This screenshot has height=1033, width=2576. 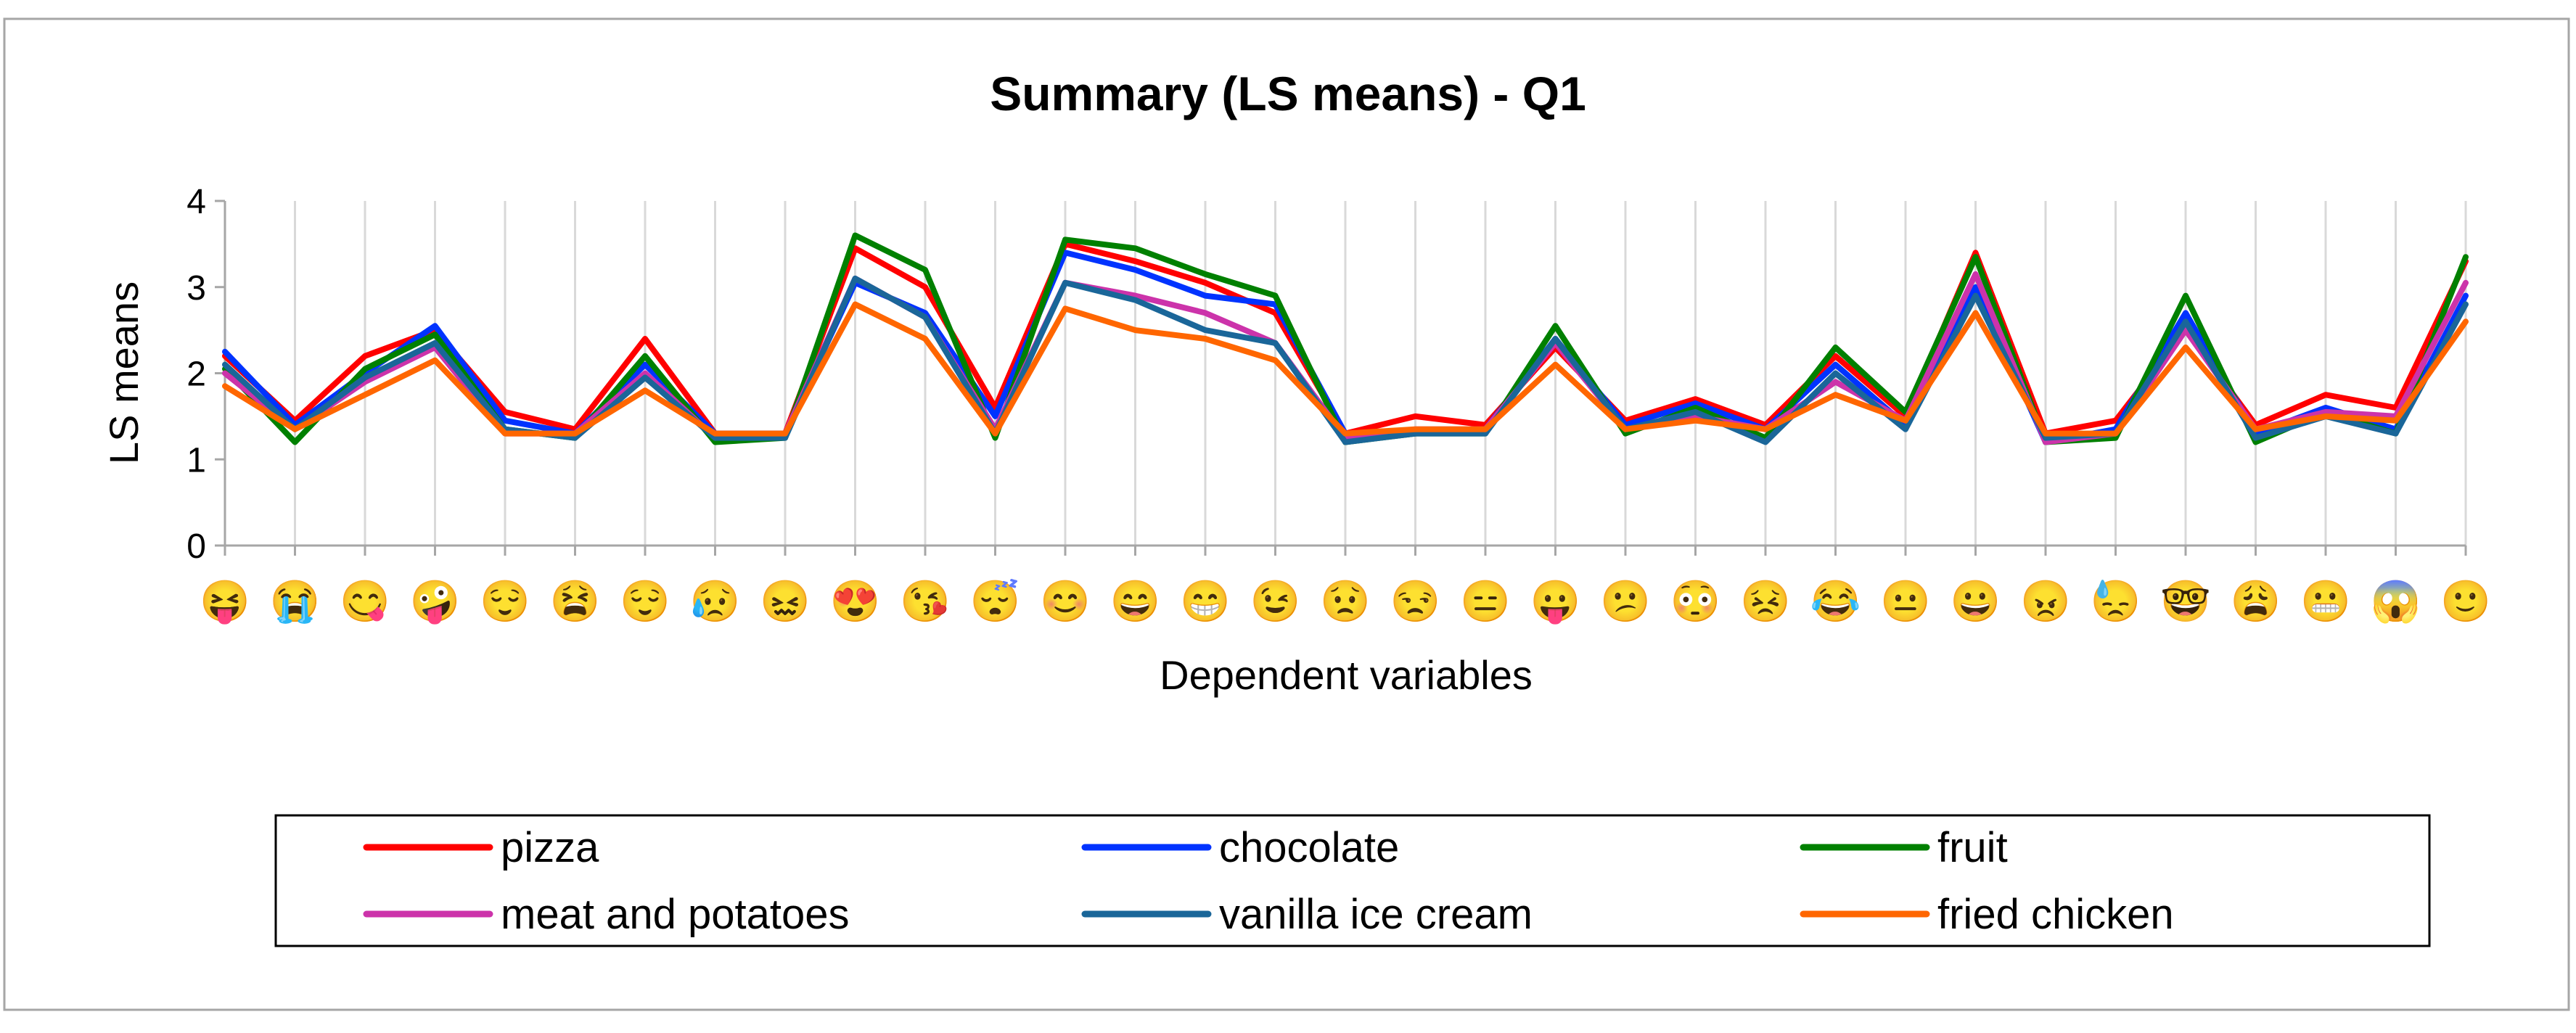 I want to click on y-tick-label: 2, so click(x=196, y=374).